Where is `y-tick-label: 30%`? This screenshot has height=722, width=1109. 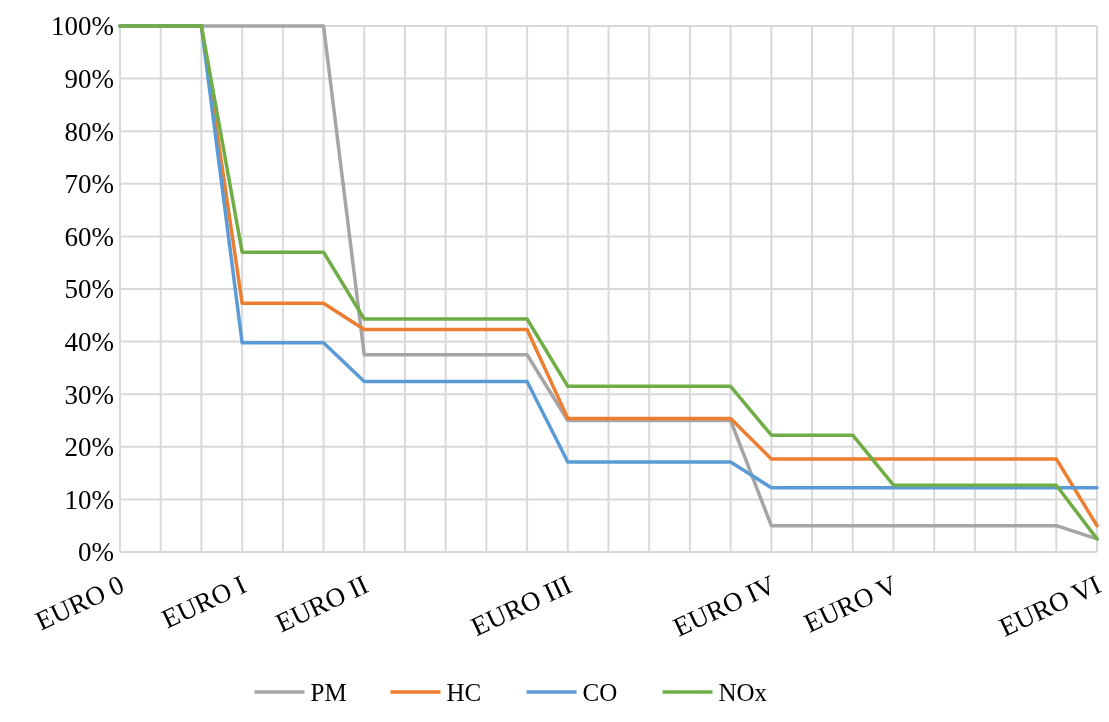 y-tick-label: 30% is located at coordinates (89, 394).